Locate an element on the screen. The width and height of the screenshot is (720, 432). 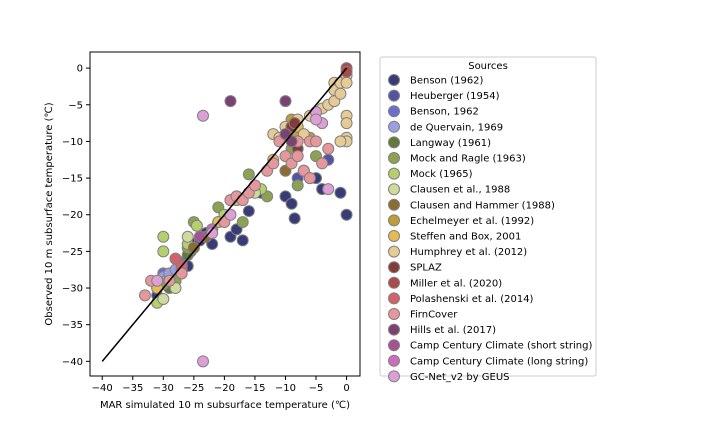
y-tick-label: −40 is located at coordinates (72, 362).